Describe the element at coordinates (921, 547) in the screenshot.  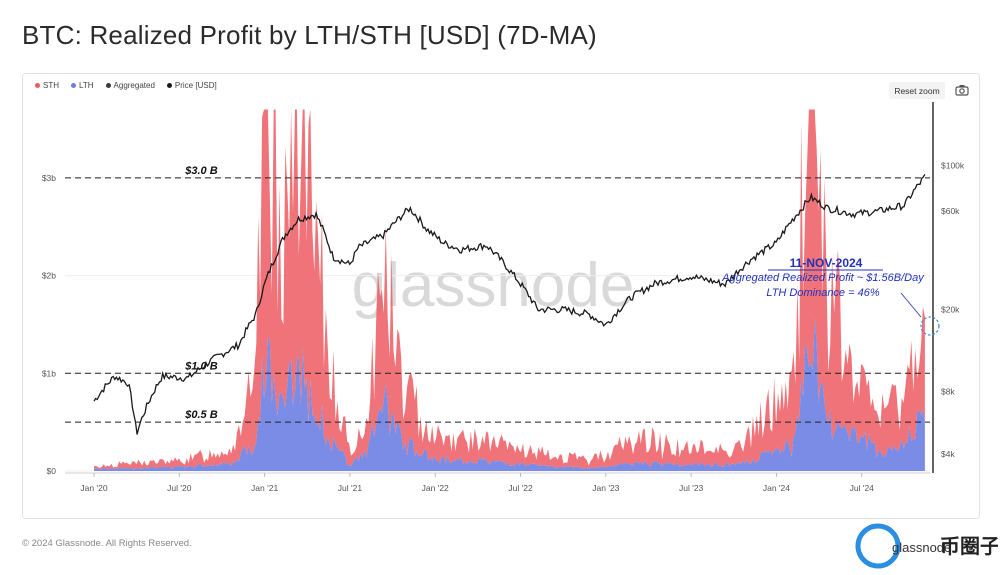
I see `brand-logo-text: glassnode` at that location.